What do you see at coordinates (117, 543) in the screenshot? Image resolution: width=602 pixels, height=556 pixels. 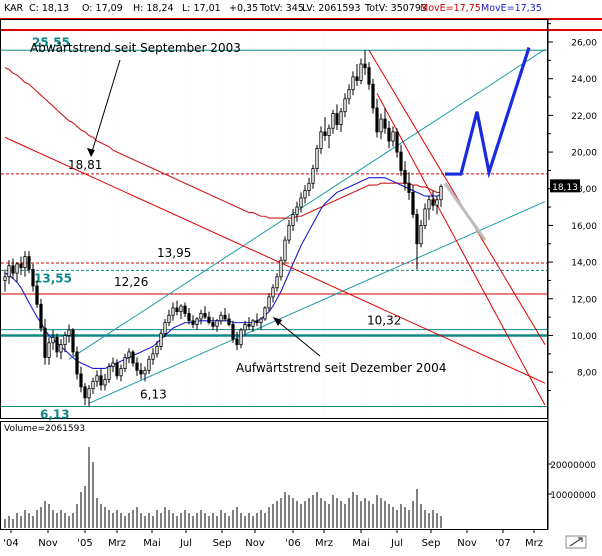 I see `x-tick-label: Mrz` at bounding box center [117, 543].